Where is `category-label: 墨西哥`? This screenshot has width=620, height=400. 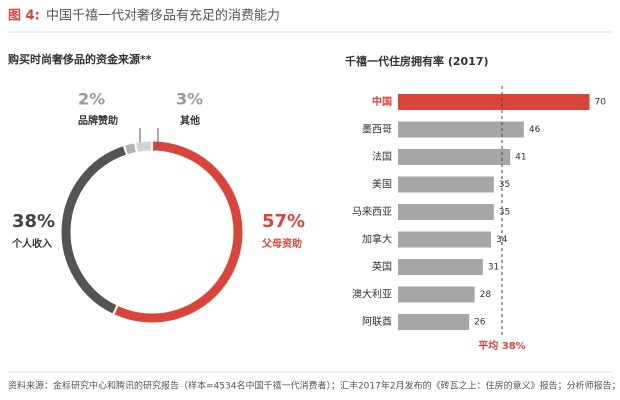
category-label: 墨西哥 is located at coordinates (377, 130).